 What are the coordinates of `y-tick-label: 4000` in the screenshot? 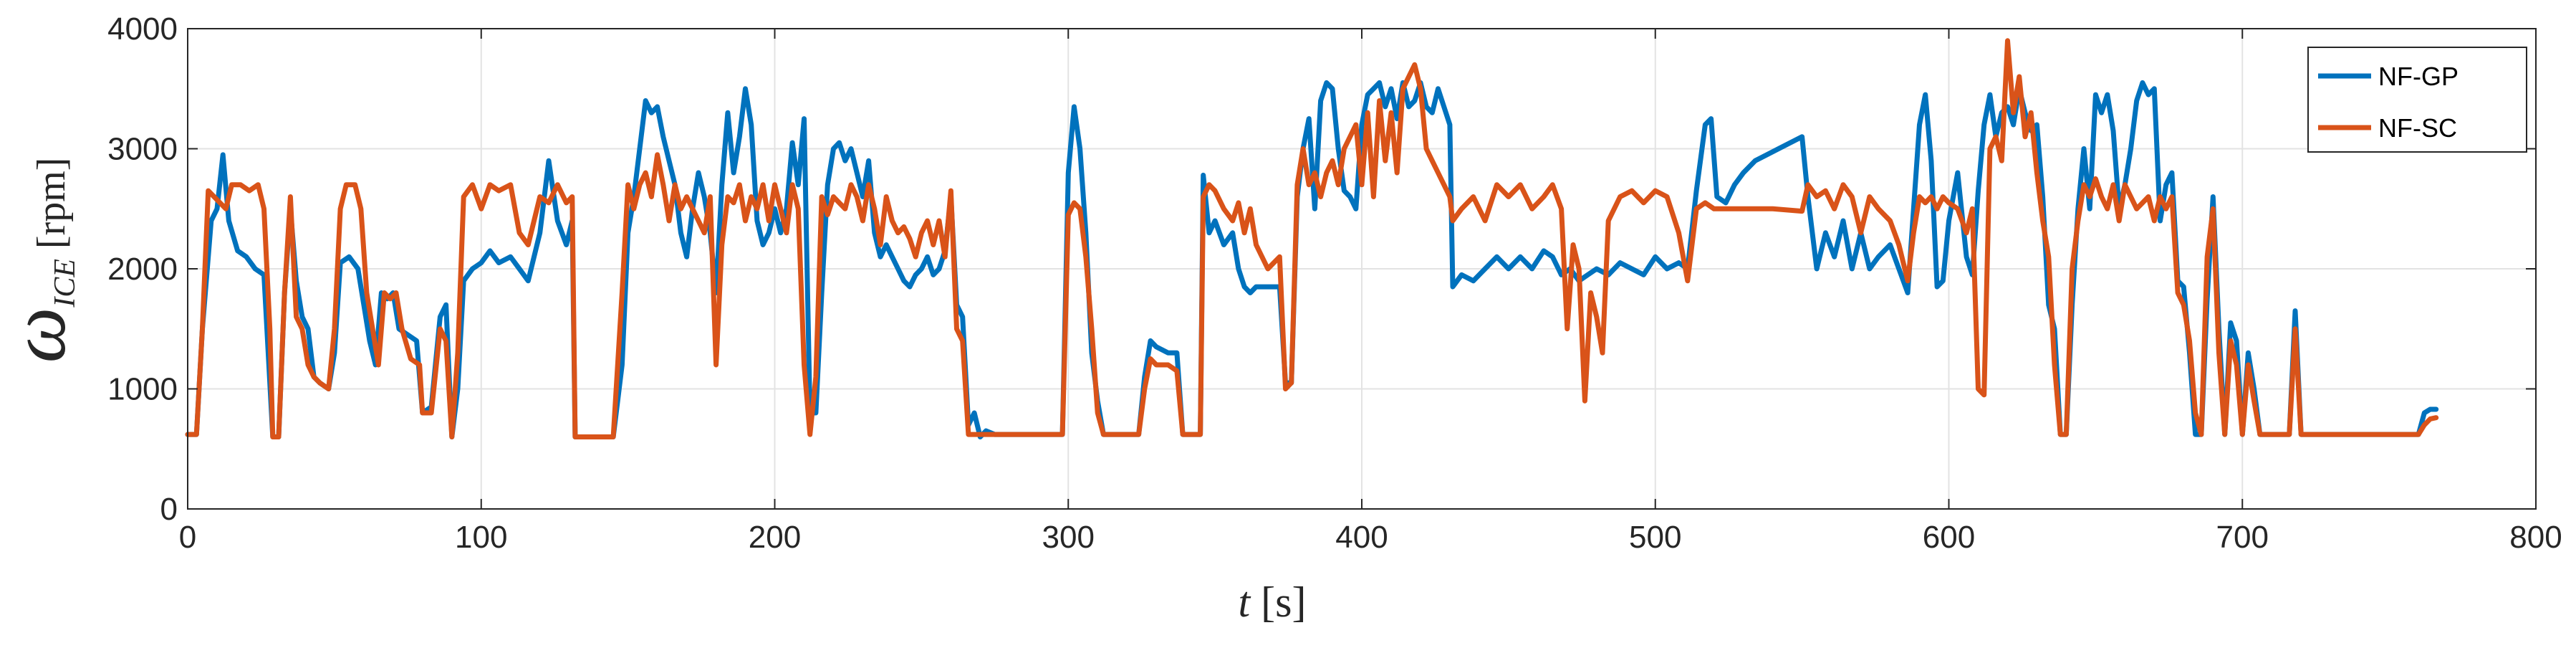 It's located at (142, 29).